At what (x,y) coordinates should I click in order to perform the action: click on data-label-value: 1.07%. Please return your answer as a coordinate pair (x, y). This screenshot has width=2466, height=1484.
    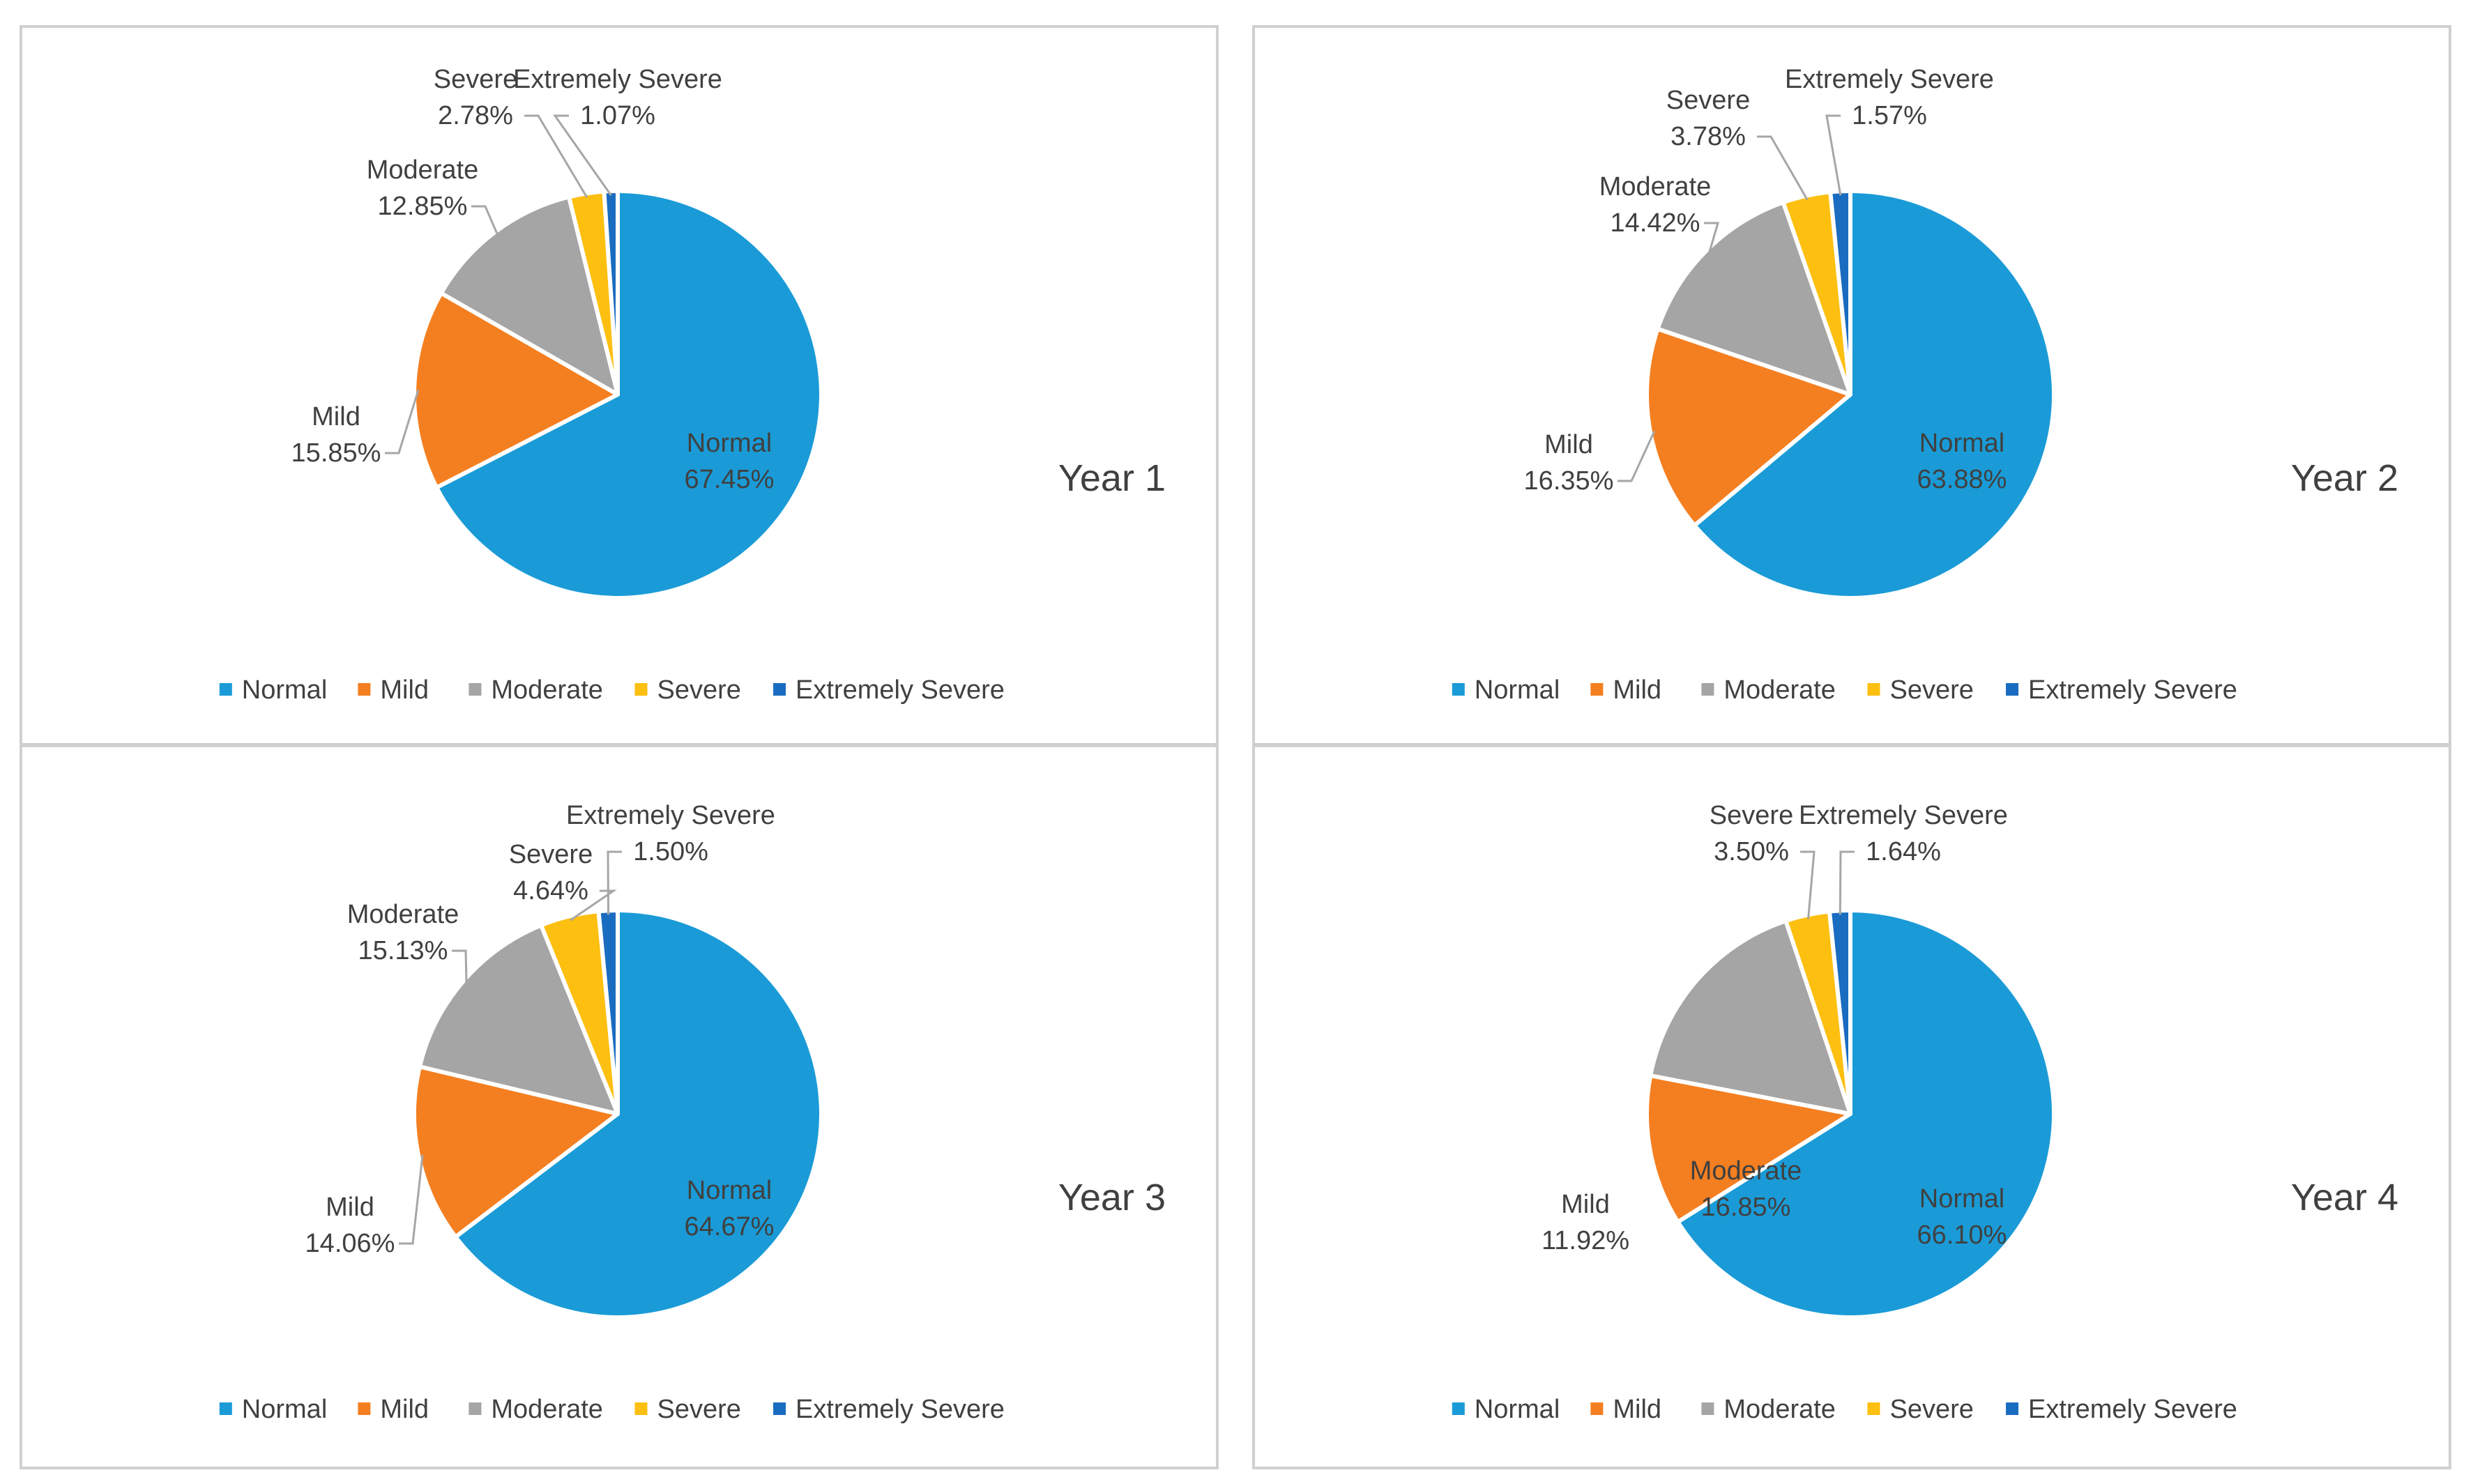
    Looking at the image, I should click on (617, 115).